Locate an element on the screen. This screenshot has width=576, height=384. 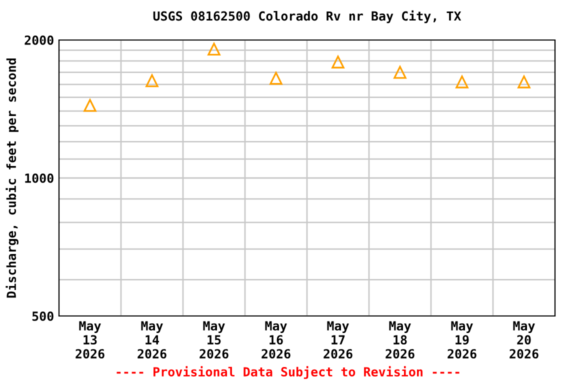
y-tick-label: 1000 is located at coordinates (39, 178).